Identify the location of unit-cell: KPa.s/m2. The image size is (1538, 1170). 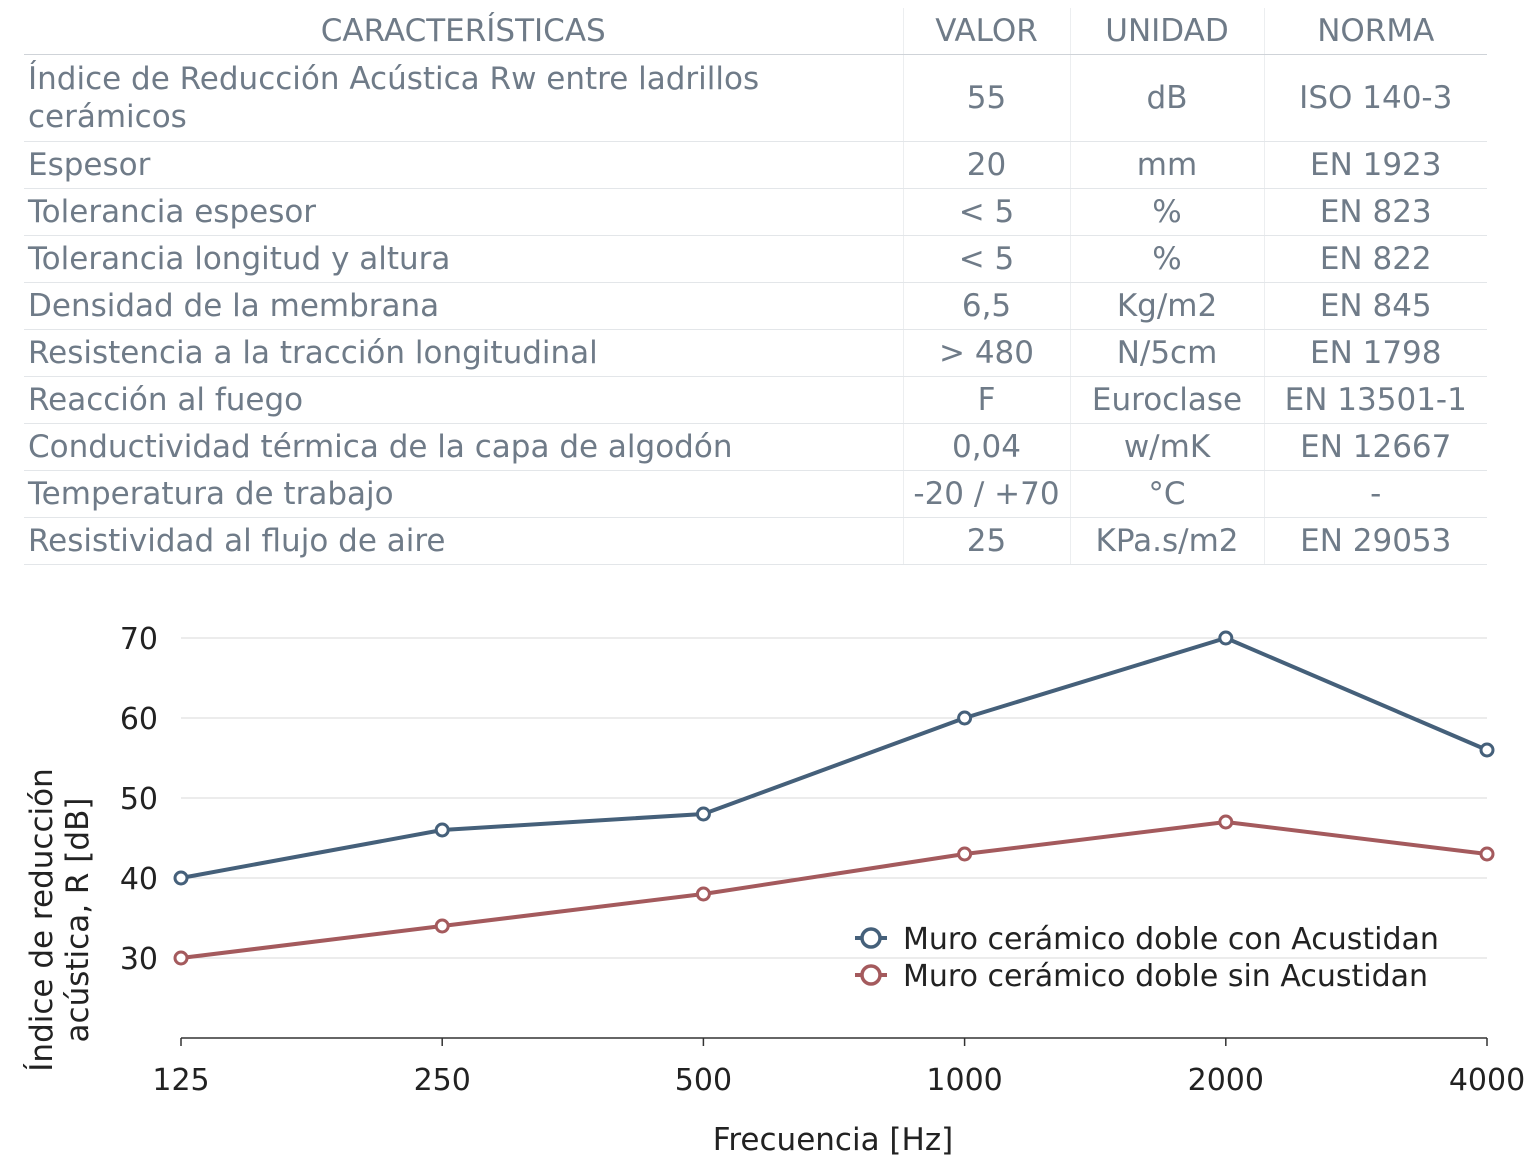
(1167, 541).